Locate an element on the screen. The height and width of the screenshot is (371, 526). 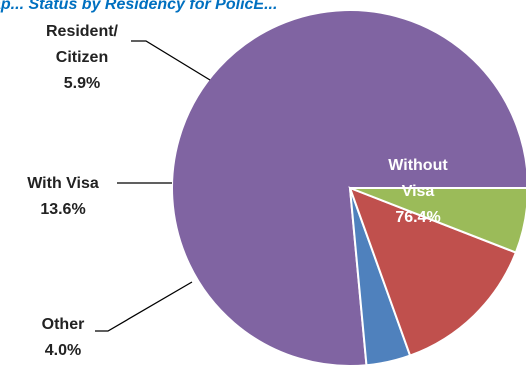
pie-slice-with-visa is located at coordinates (433, 271).